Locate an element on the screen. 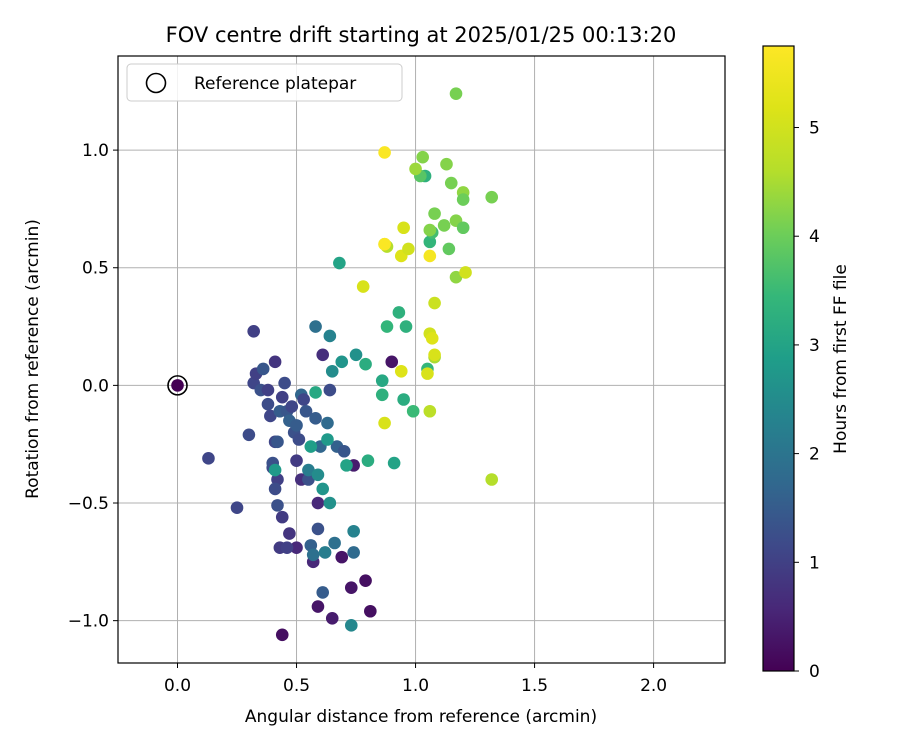 The image size is (900, 750). x-tick-label: 0.0 is located at coordinates (177, 686).